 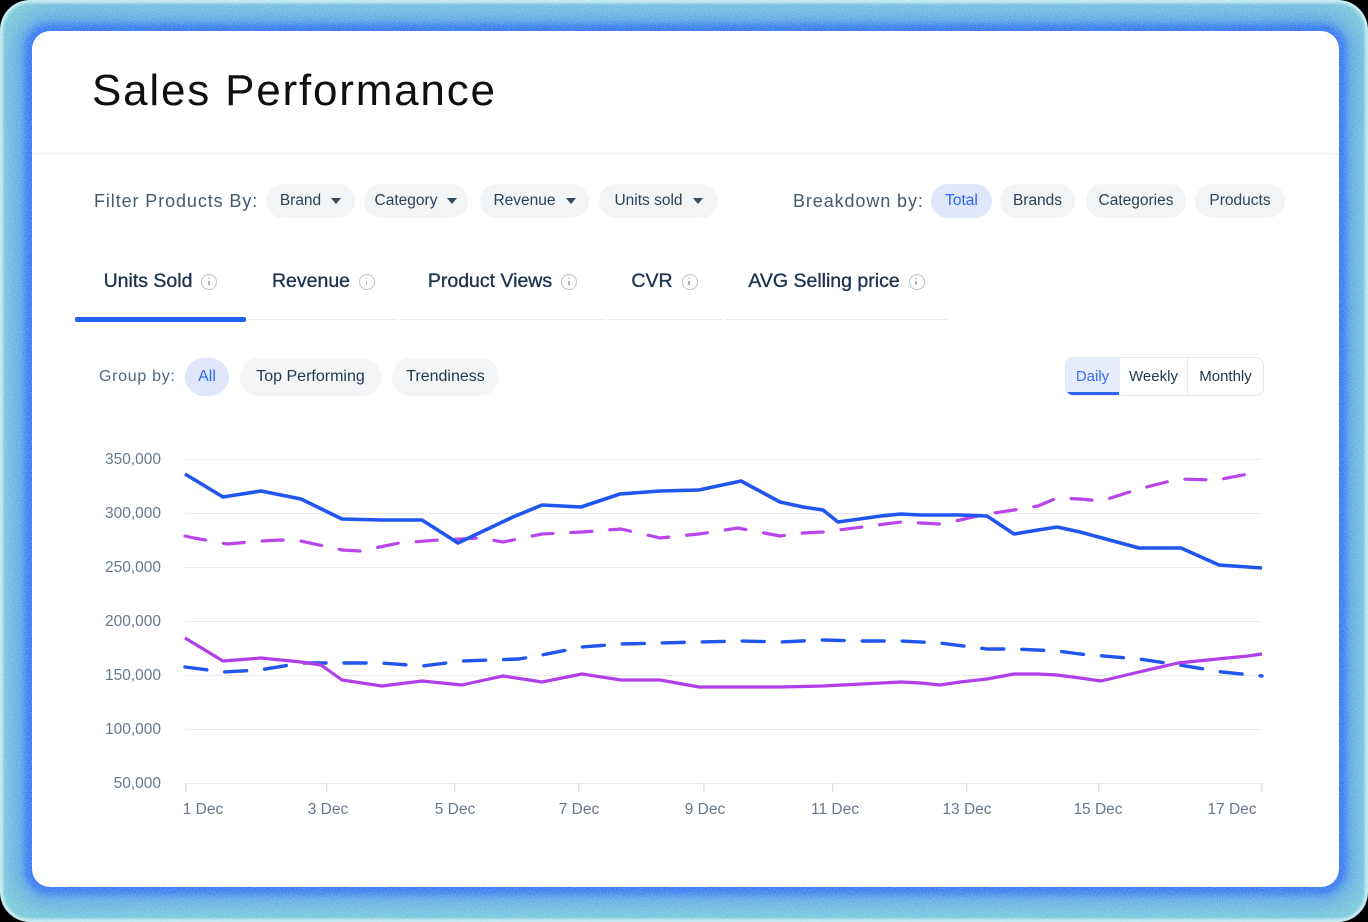 I want to click on svg-text: 17 Dec, so click(x=1231, y=809).